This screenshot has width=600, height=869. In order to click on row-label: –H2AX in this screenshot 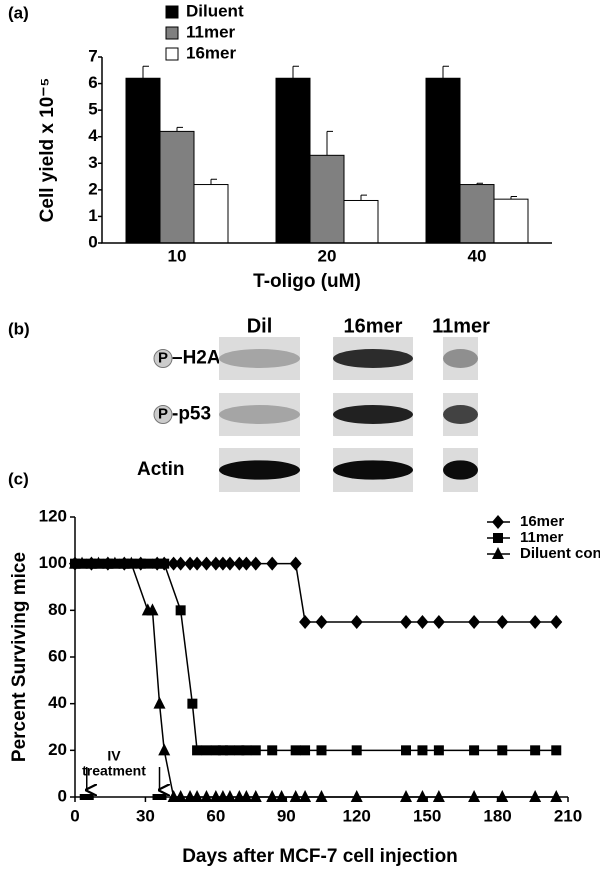, I will do `click(203, 358)`.